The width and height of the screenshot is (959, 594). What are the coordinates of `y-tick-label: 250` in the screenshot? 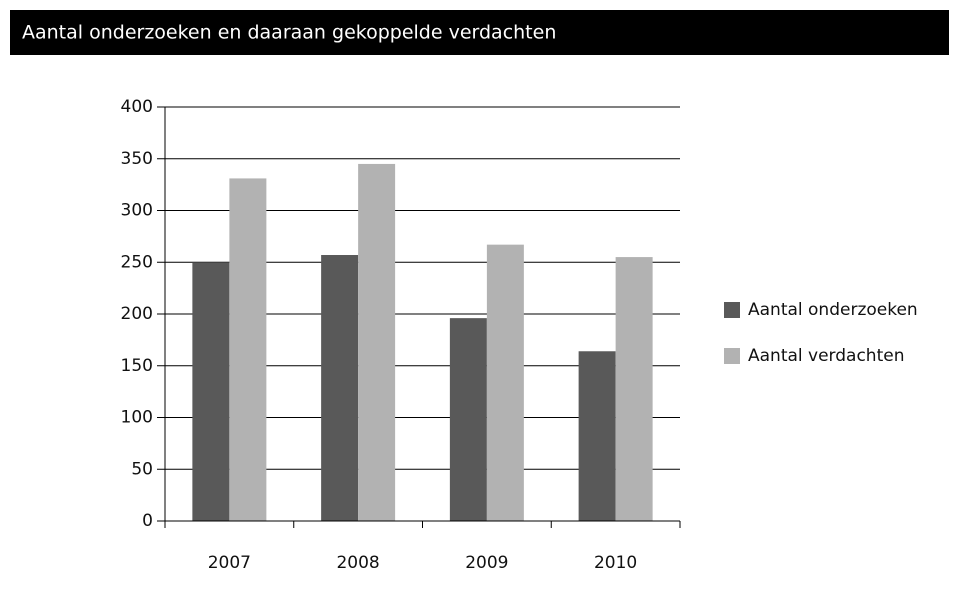 It's located at (137, 262).